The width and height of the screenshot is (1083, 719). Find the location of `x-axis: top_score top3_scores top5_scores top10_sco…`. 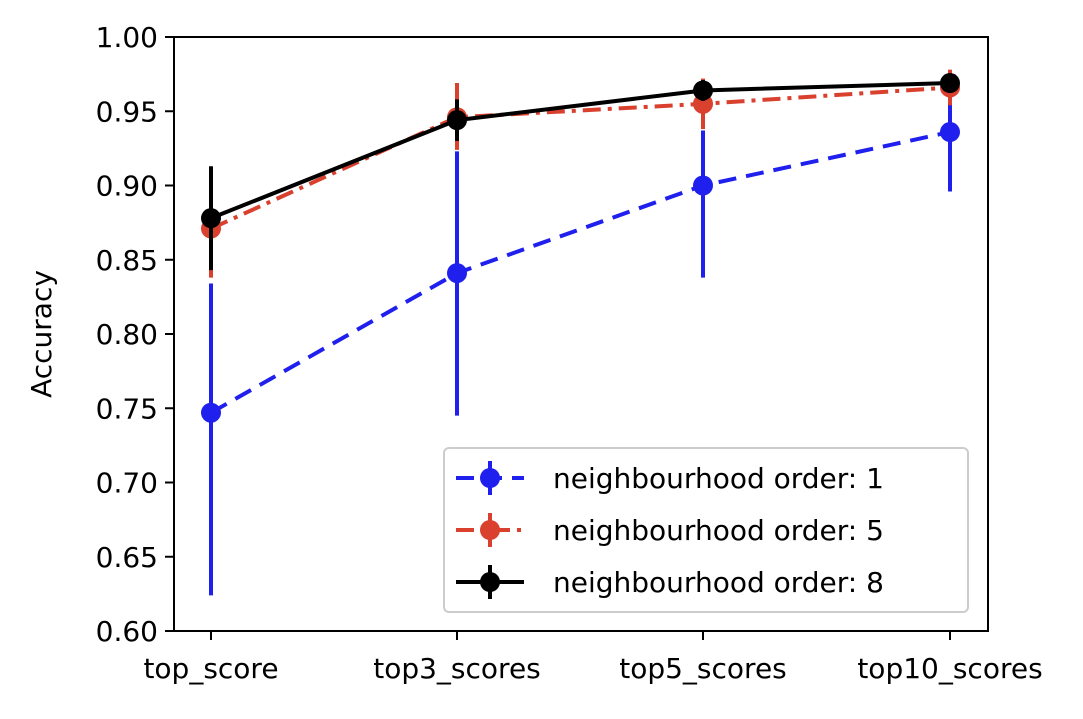

x-axis: top_score top3_scores top5_scores top10_sco… is located at coordinates (593, 658).